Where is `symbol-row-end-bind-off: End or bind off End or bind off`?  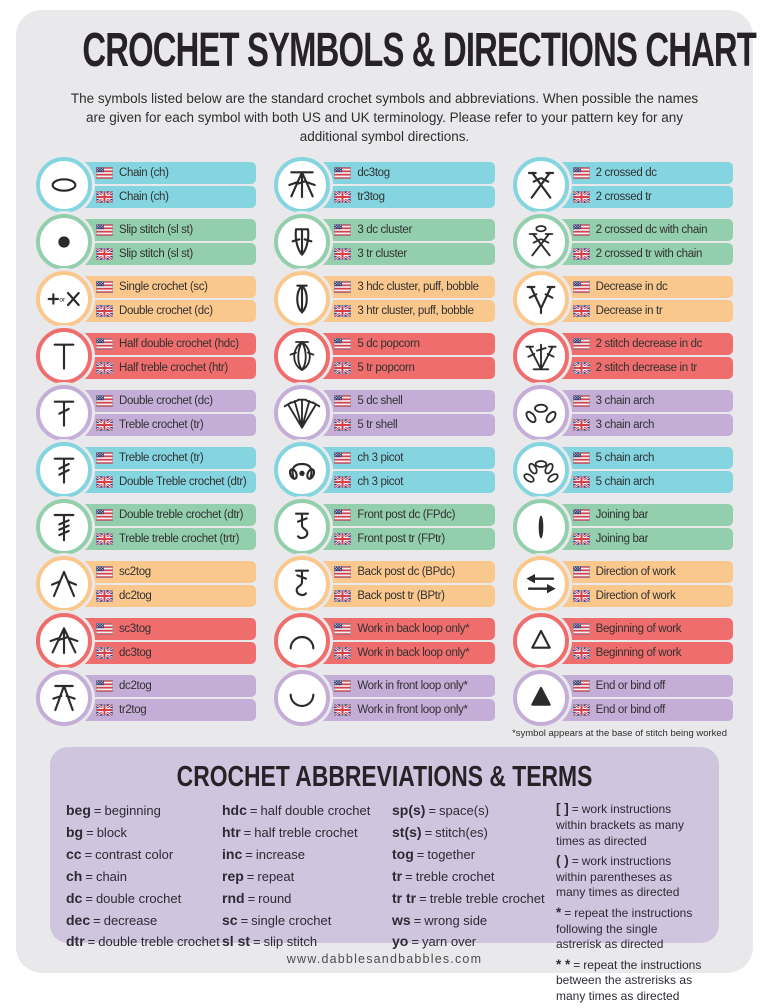 symbol-row-end-bind-off: End or bind off End or bind off is located at coordinates (622, 697).